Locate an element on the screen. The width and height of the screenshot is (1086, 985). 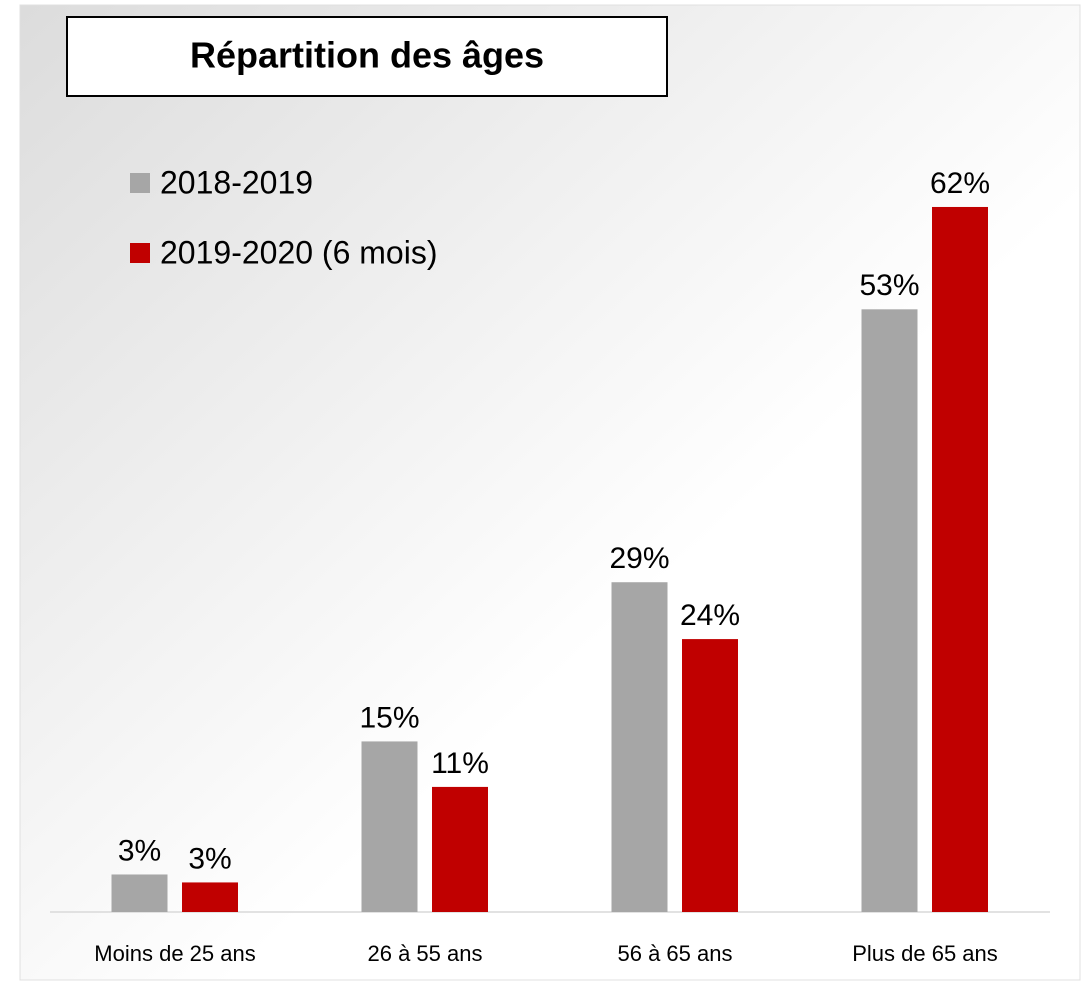
chart-title: Répartition des âges is located at coordinates (367, 55).